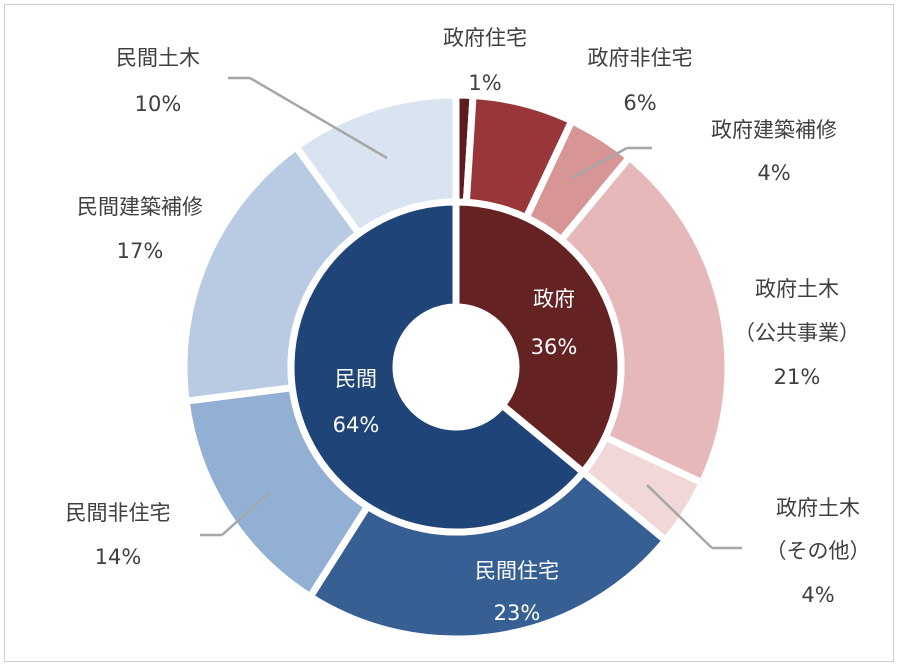  I want to click on label-priv-housing-name: 民間住宅, so click(517, 571).